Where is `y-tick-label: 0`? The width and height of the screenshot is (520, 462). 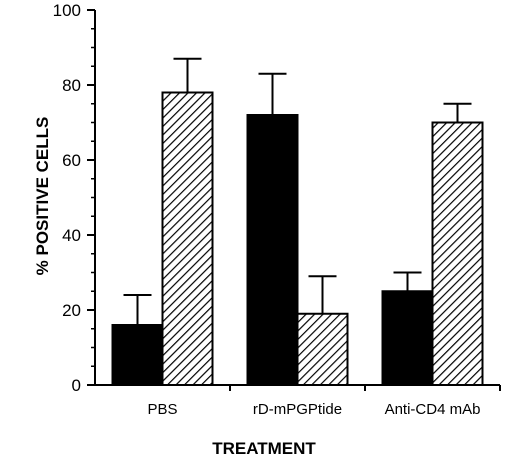 y-tick-label: 0 is located at coordinates (76, 385).